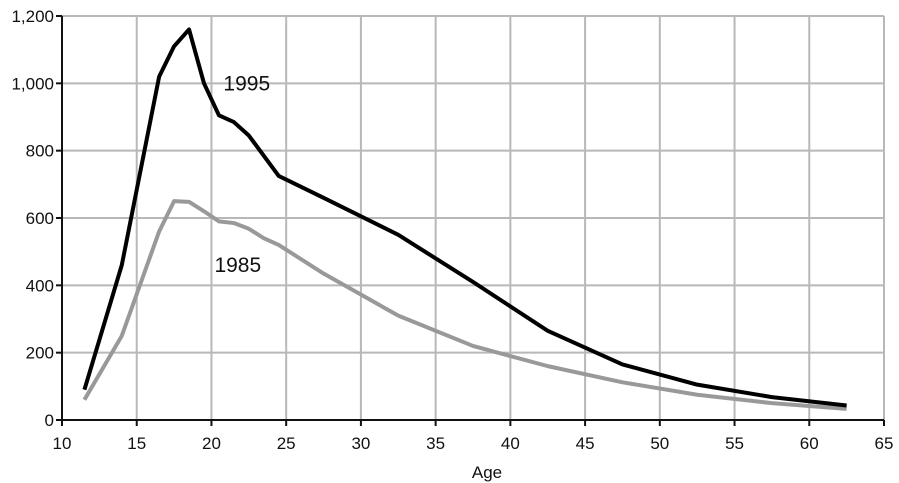 The width and height of the screenshot is (899, 483). Describe the element at coordinates (659, 443) in the screenshot. I see `x-tick-label: 50` at that location.